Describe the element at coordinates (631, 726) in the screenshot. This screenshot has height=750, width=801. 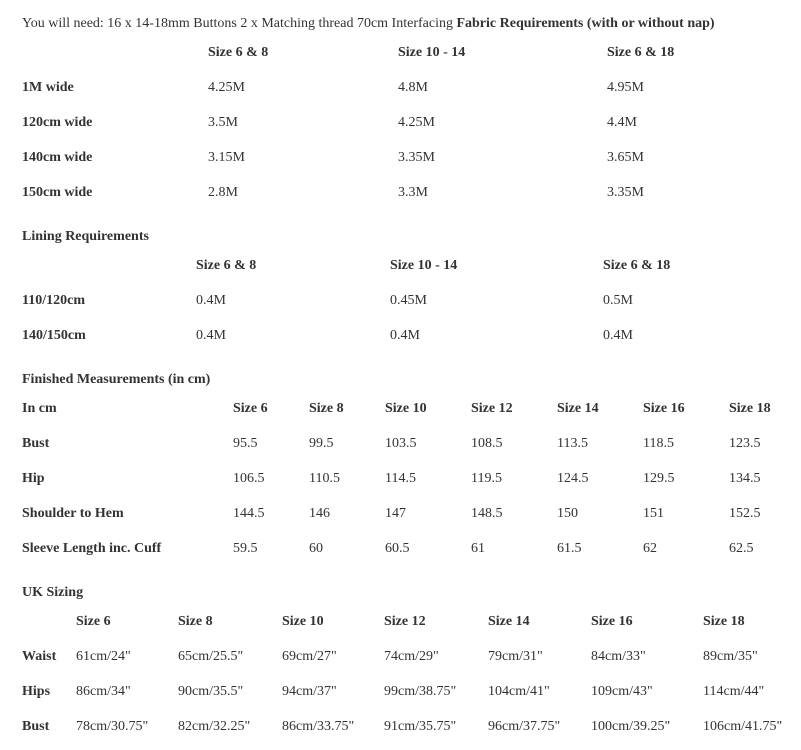
I see `cell: 100cm/39.25"` at that location.